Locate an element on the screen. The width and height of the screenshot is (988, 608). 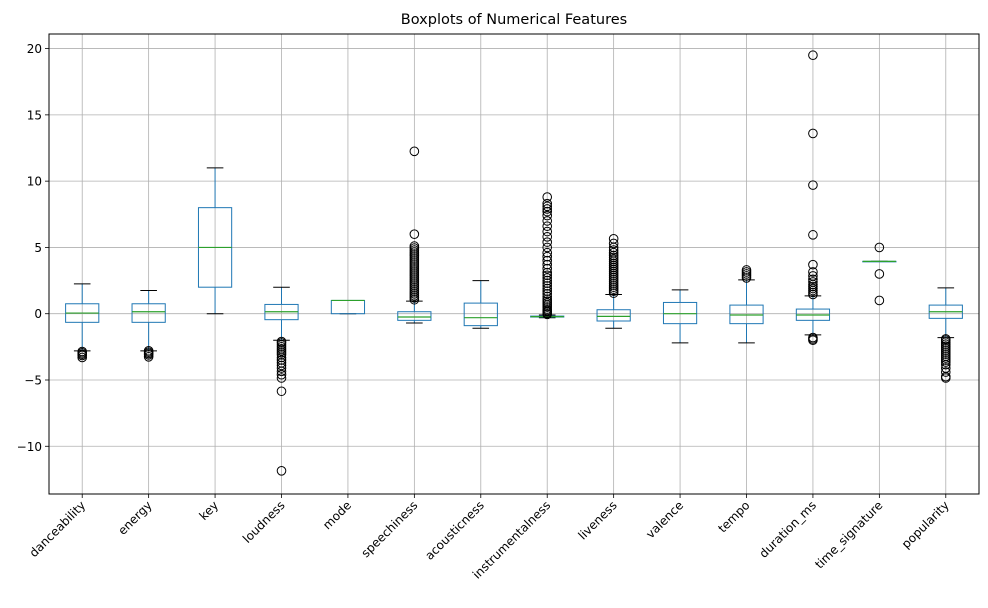
y-tick-label: −10 is located at coordinates (29, 447).